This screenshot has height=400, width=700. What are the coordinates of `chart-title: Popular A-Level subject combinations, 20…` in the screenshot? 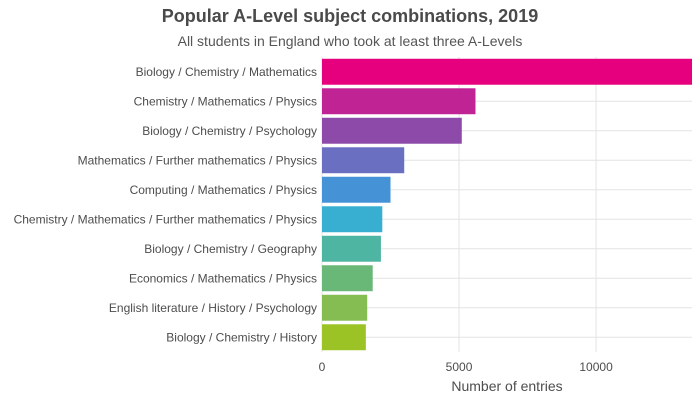 It's located at (350, 16).